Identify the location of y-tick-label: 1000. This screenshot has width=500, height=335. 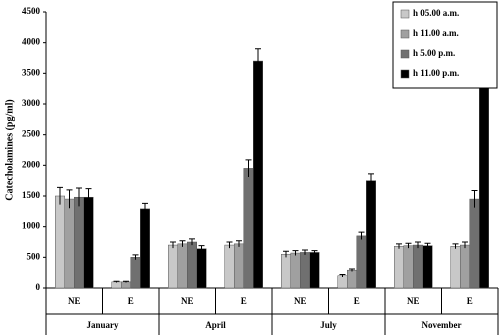
(31, 226).